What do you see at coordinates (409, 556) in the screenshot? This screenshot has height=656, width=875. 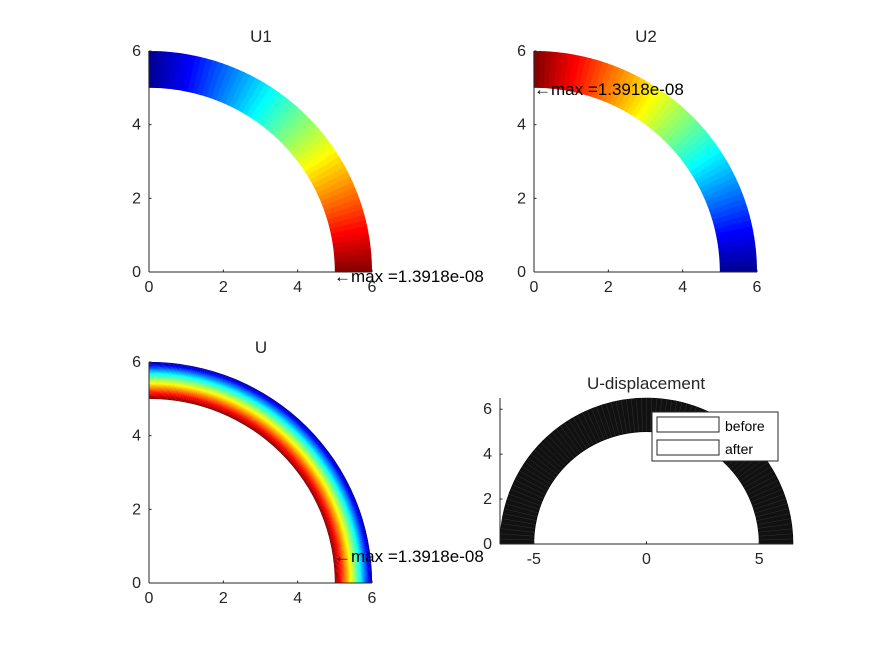 I see `u-max-annotation: ←max =1.3918e-08` at bounding box center [409, 556].